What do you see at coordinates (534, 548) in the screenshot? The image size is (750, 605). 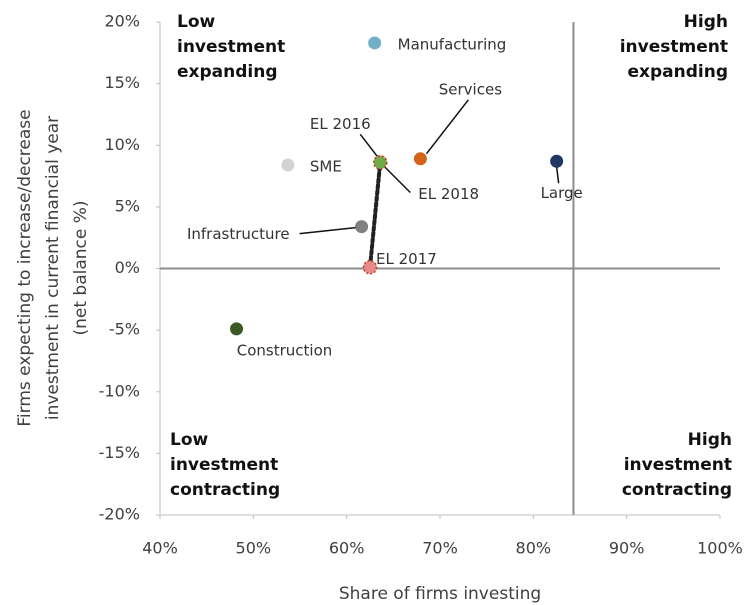 I see `x-tick-label: 80%` at bounding box center [534, 548].